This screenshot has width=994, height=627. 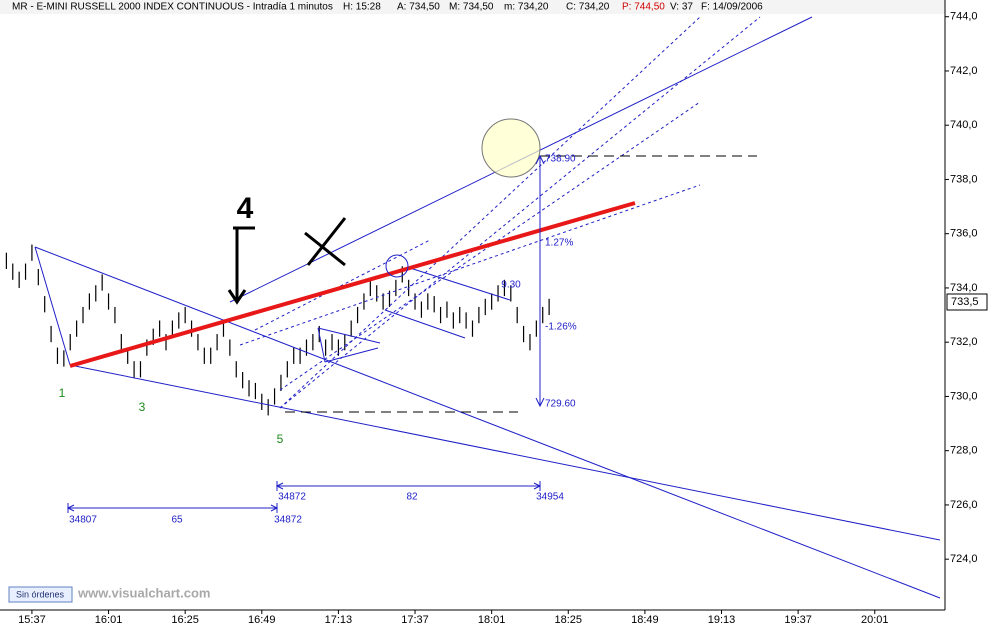 I want to click on last-price: 733,5, so click(x=965, y=302).